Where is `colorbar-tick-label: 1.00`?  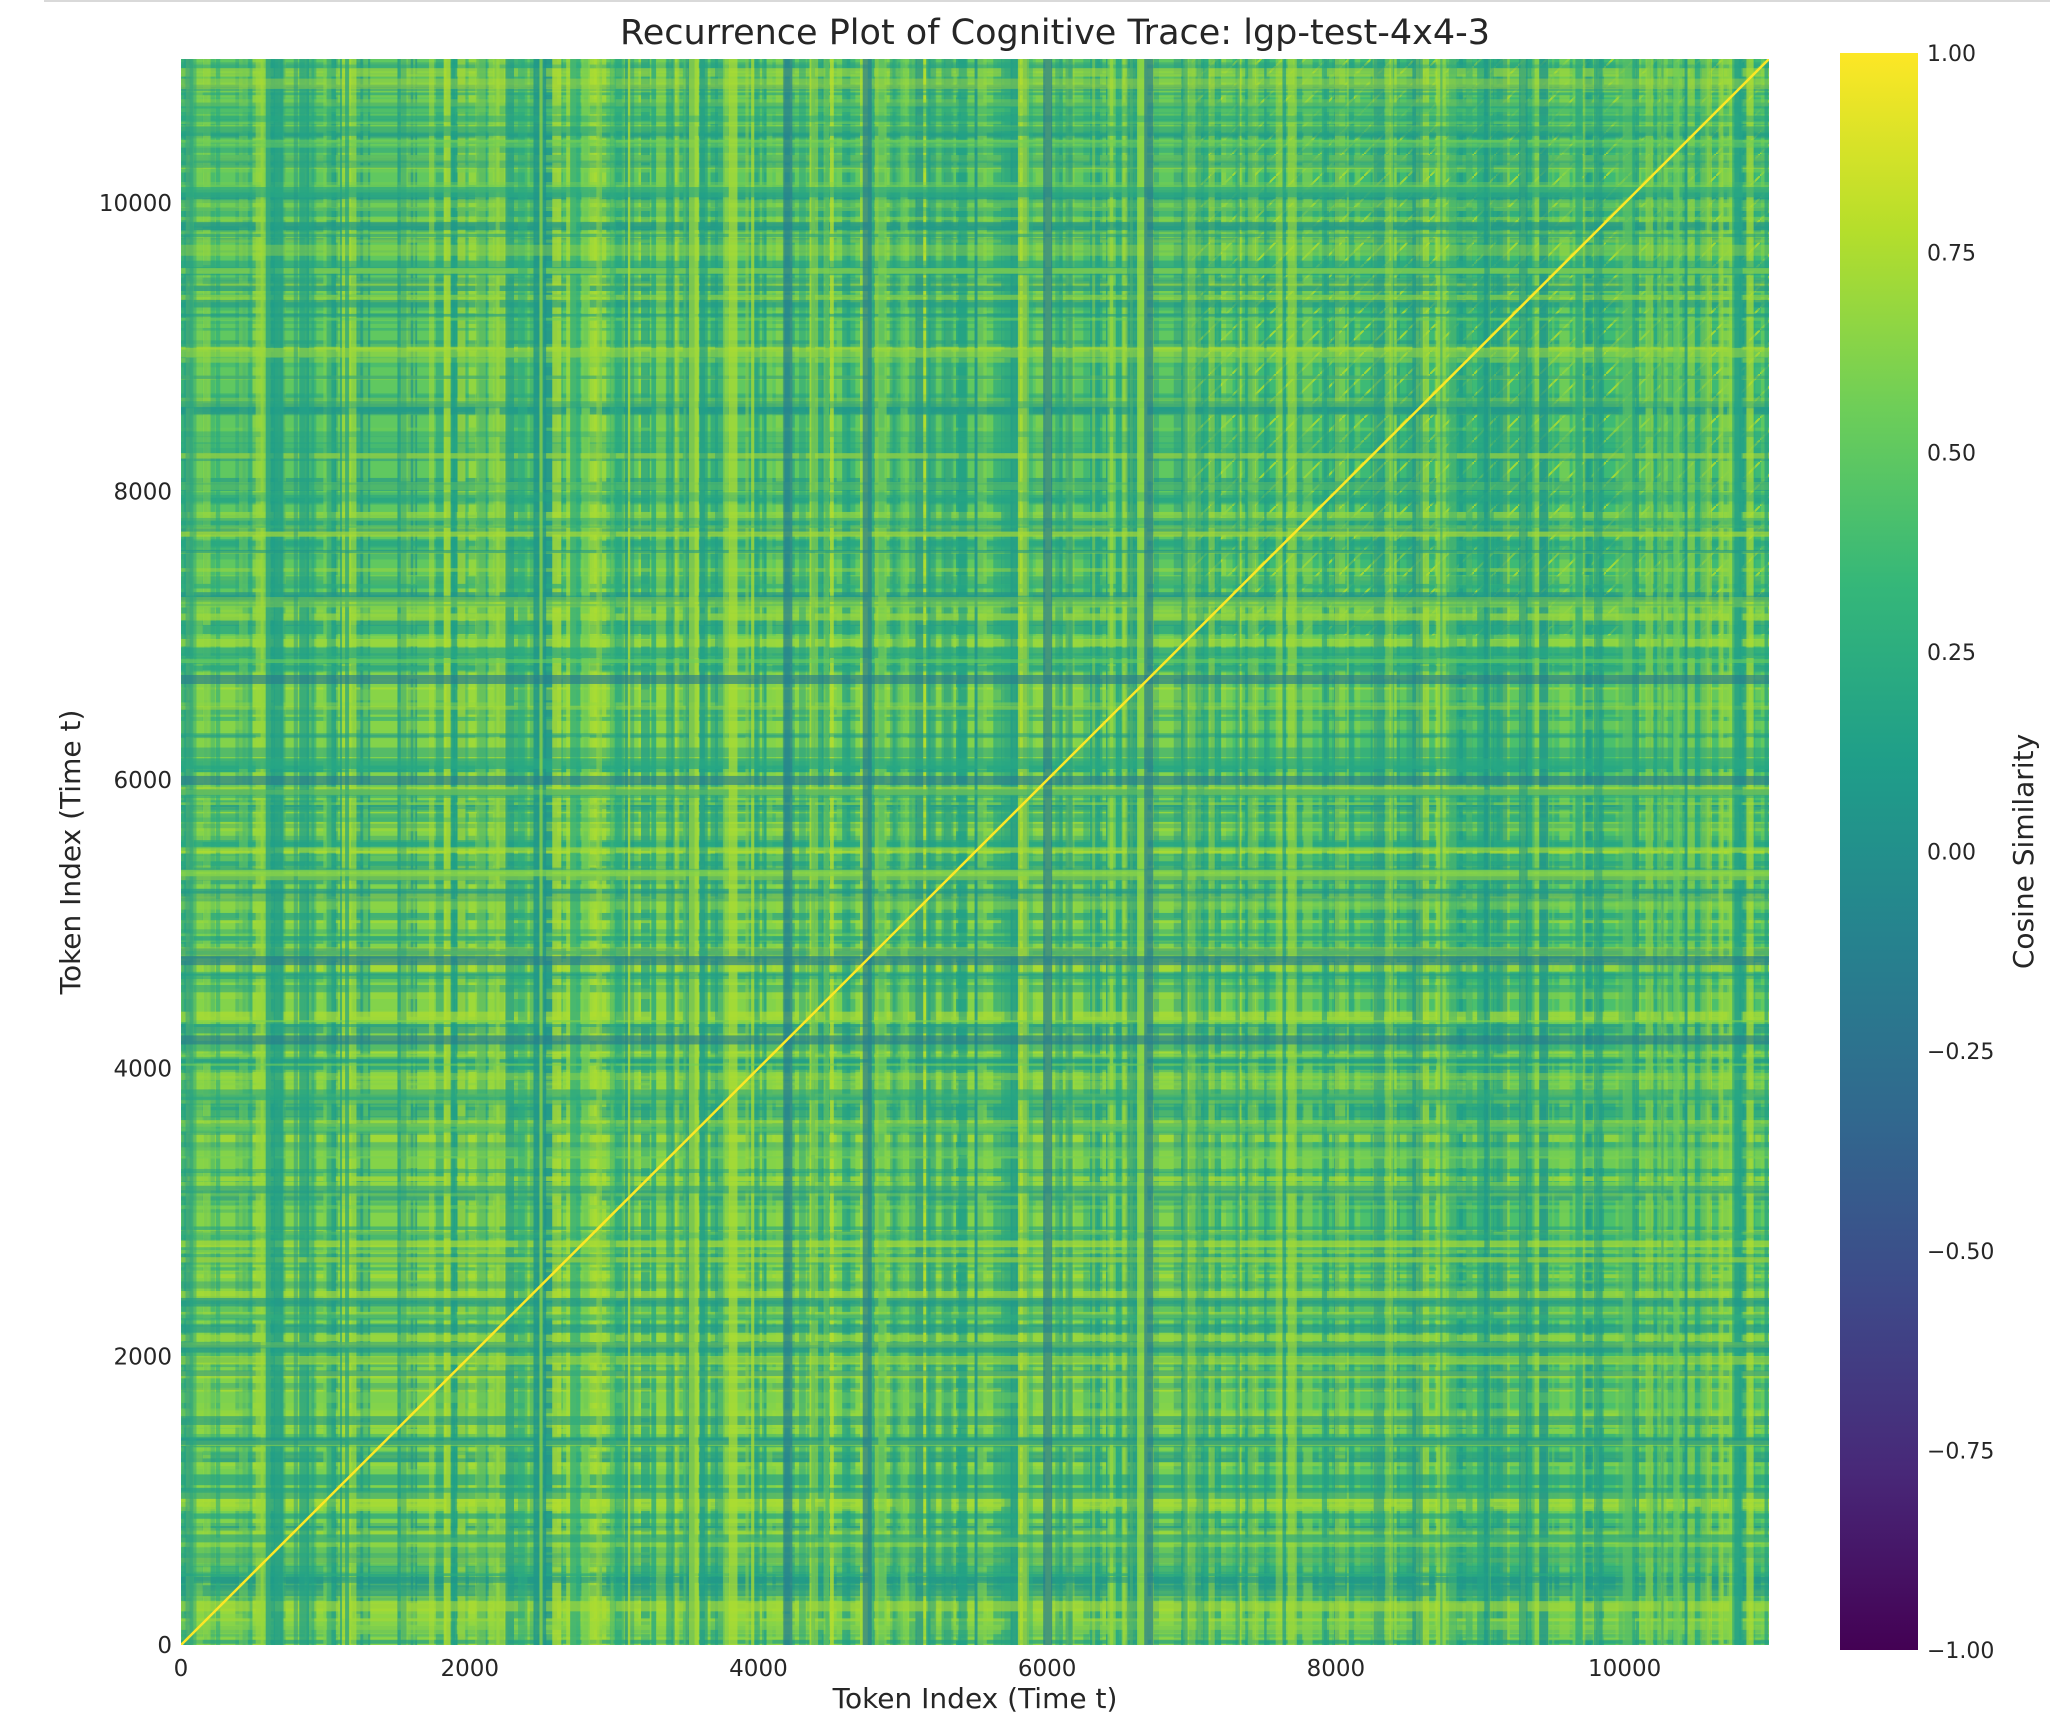 colorbar-tick-label: 1.00 is located at coordinates (1951, 54).